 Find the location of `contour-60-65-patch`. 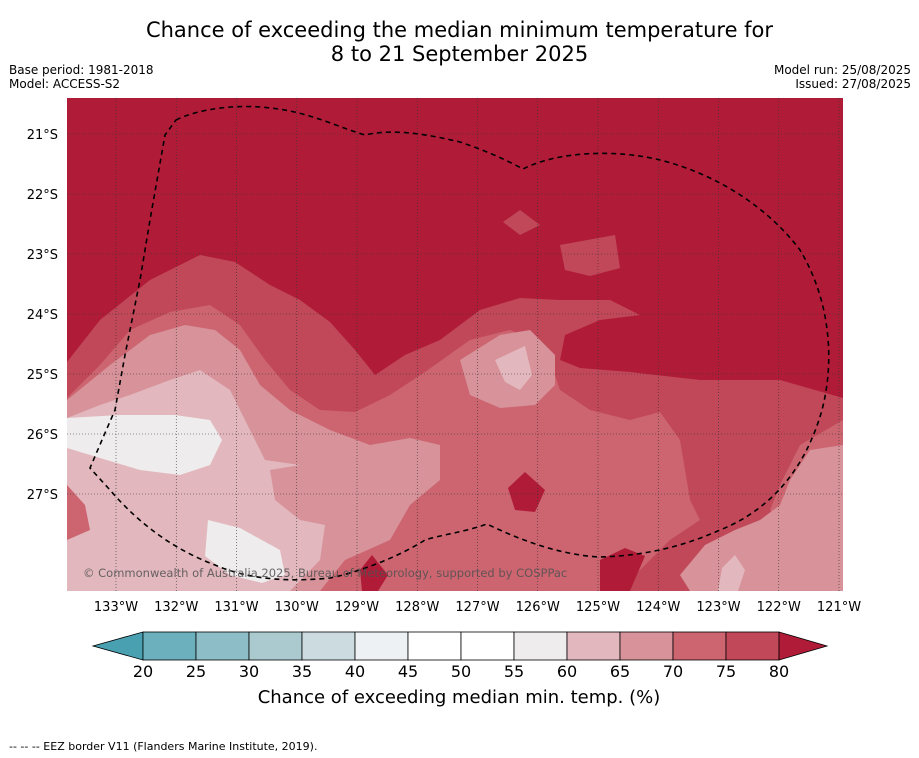

contour-60-65-patch is located at coordinates (513, 368).